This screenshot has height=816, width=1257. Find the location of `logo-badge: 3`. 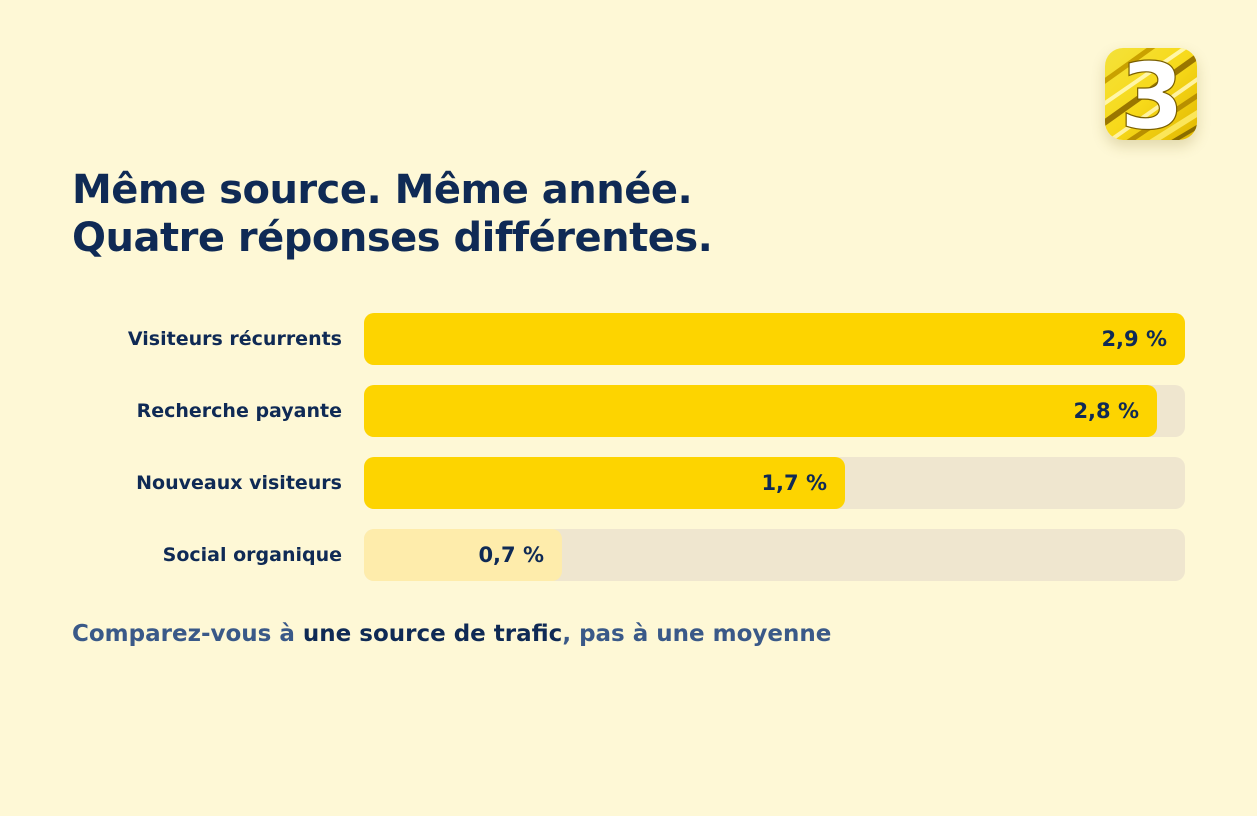

logo-badge: 3 is located at coordinates (1151, 94).